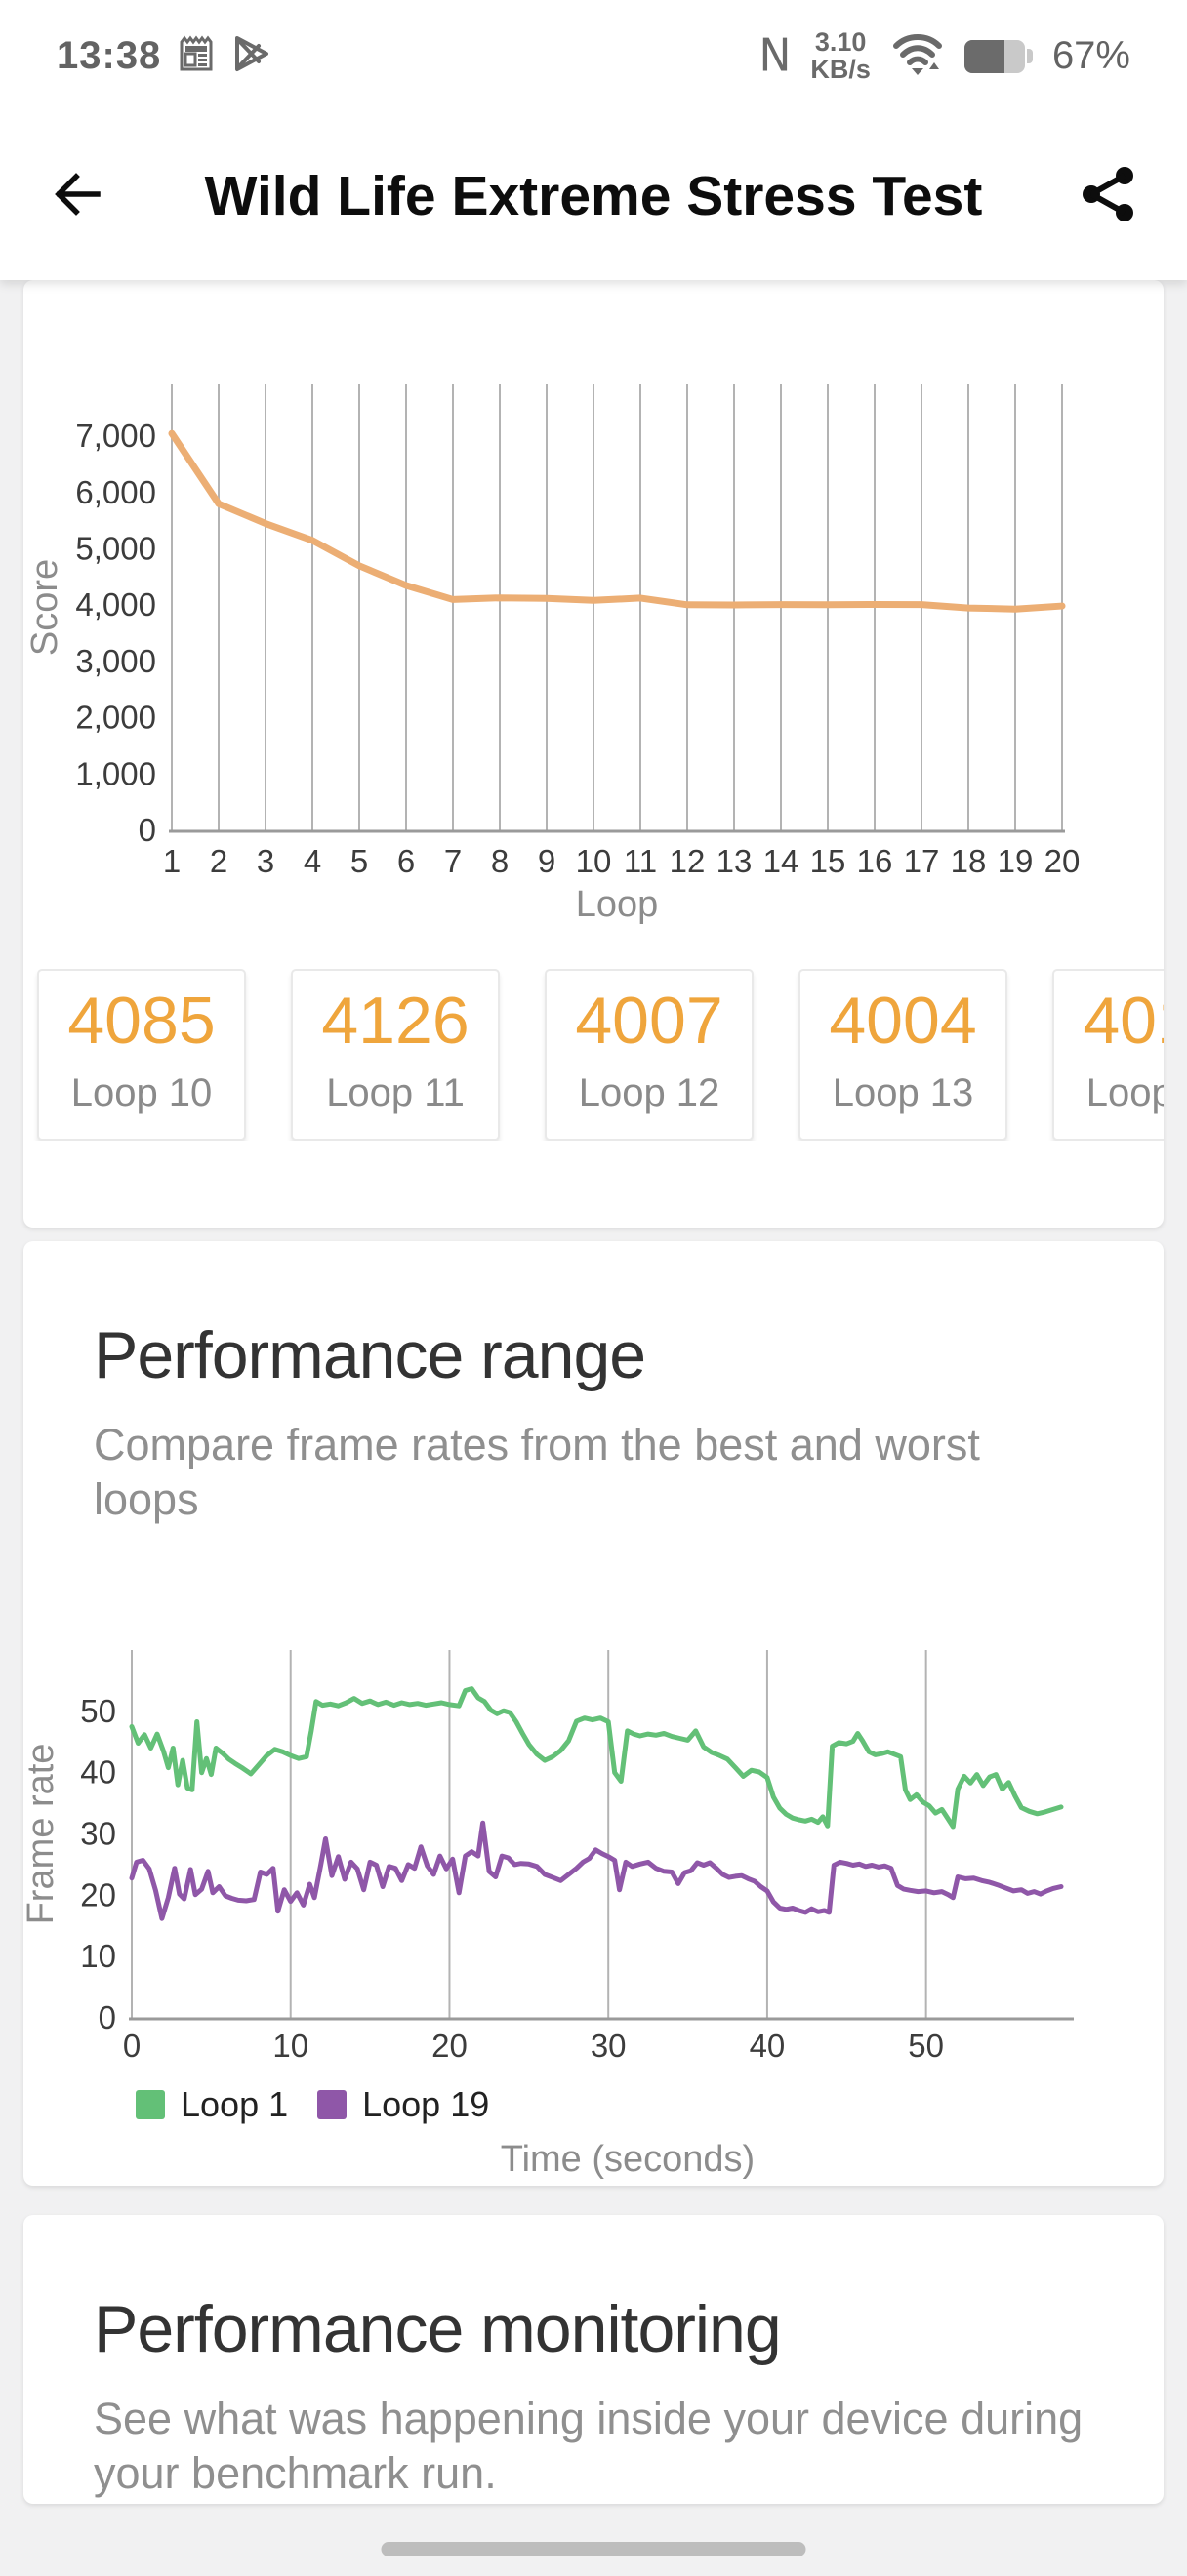 This screenshot has width=1187, height=2576. I want to click on svg-text: 15, so click(828, 861).